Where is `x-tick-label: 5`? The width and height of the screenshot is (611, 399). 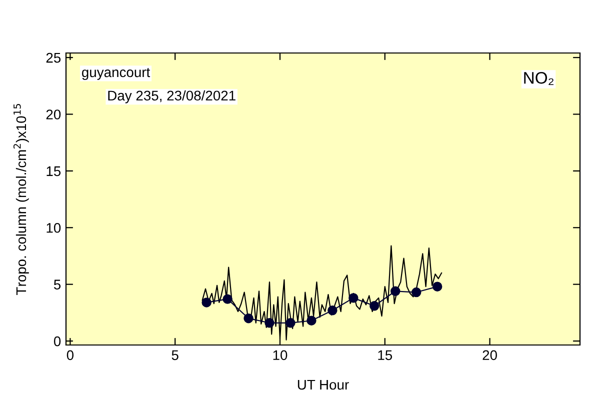
x-tick-label: 5 is located at coordinates (175, 355).